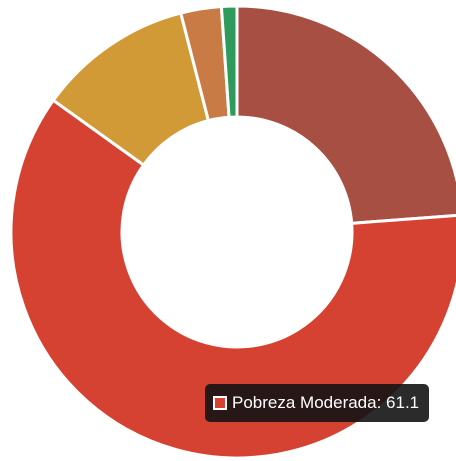 The width and height of the screenshot is (456, 461). I want to click on tooltip-swatch, so click(220, 403).